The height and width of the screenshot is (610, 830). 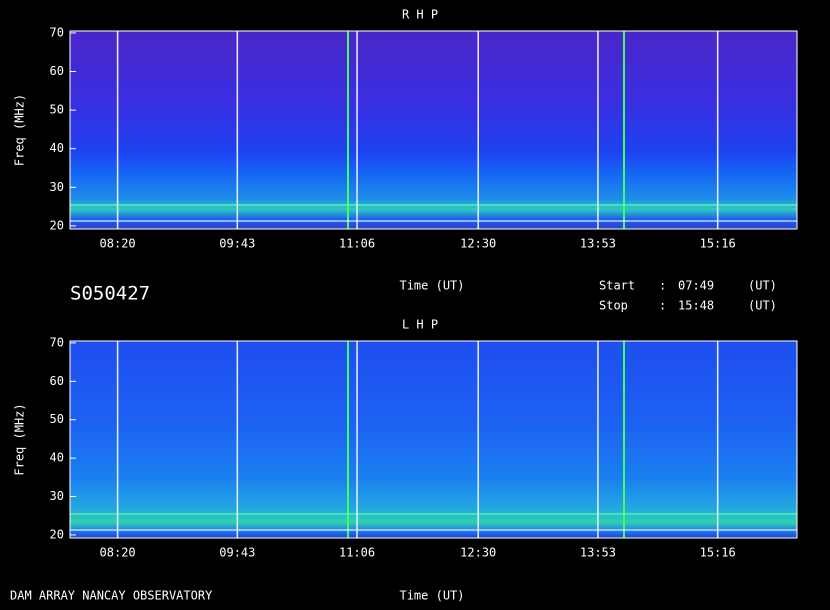 What do you see at coordinates (613, 306) in the screenshot?
I see `stop-label: Stop` at bounding box center [613, 306].